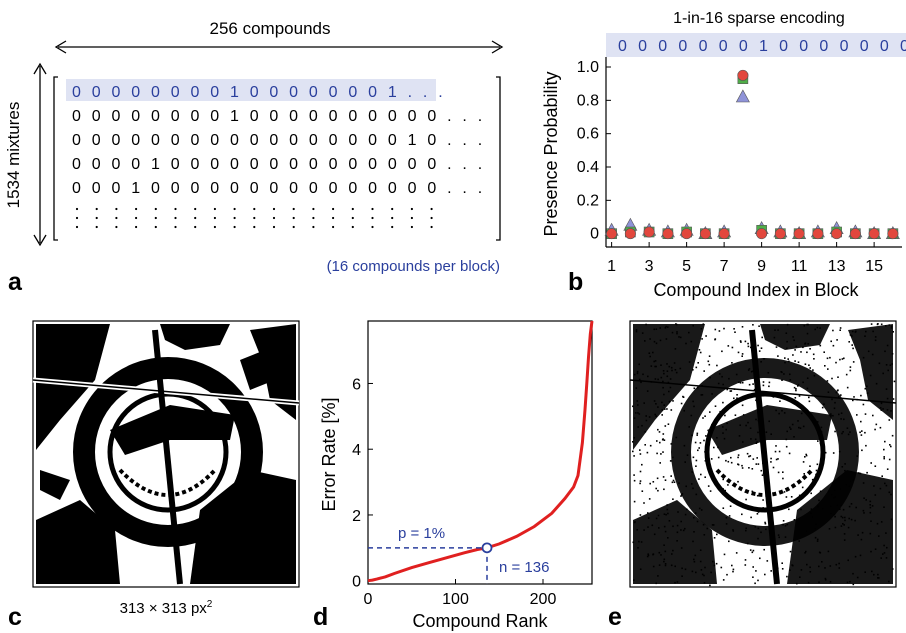 Image resolution: width=906 pixels, height=633 pixels. I want to click on x-axis-label: Compound Rank, so click(480, 621).